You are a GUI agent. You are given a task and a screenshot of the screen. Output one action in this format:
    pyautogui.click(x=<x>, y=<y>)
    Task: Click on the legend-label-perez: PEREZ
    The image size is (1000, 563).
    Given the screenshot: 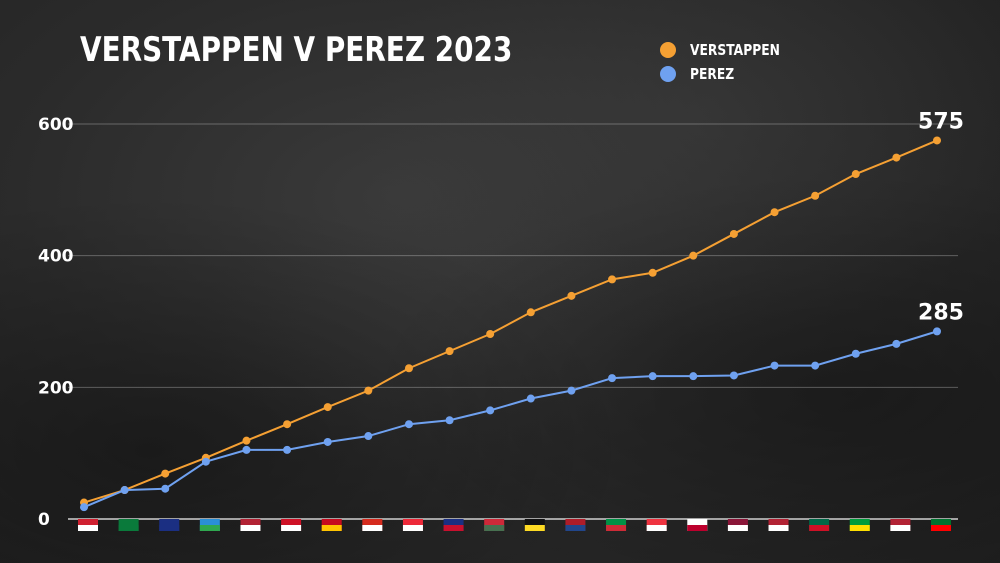 What is the action you would take?
    pyautogui.click(x=712, y=74)
    